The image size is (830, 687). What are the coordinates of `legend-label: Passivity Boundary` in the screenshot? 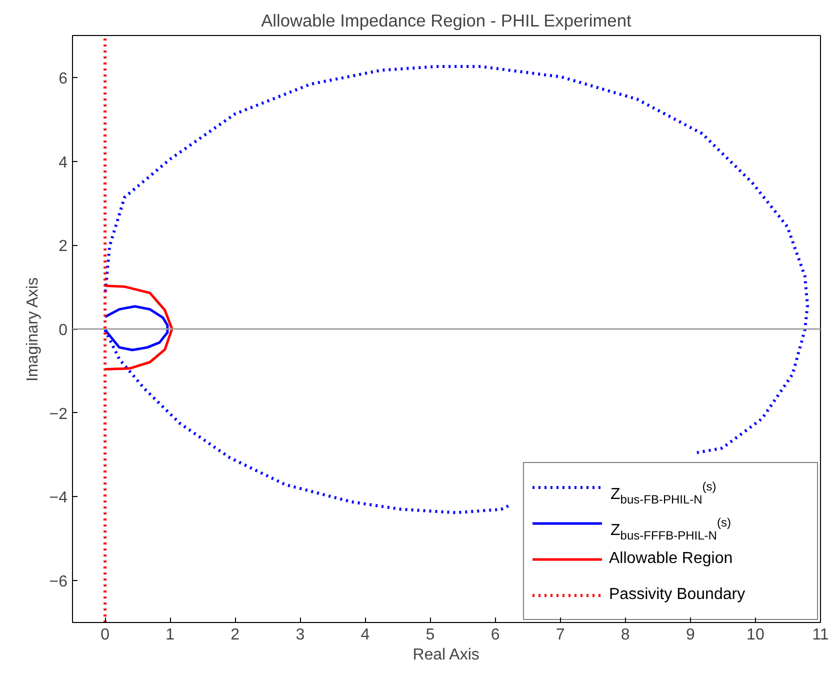 It's located at (677, 595).